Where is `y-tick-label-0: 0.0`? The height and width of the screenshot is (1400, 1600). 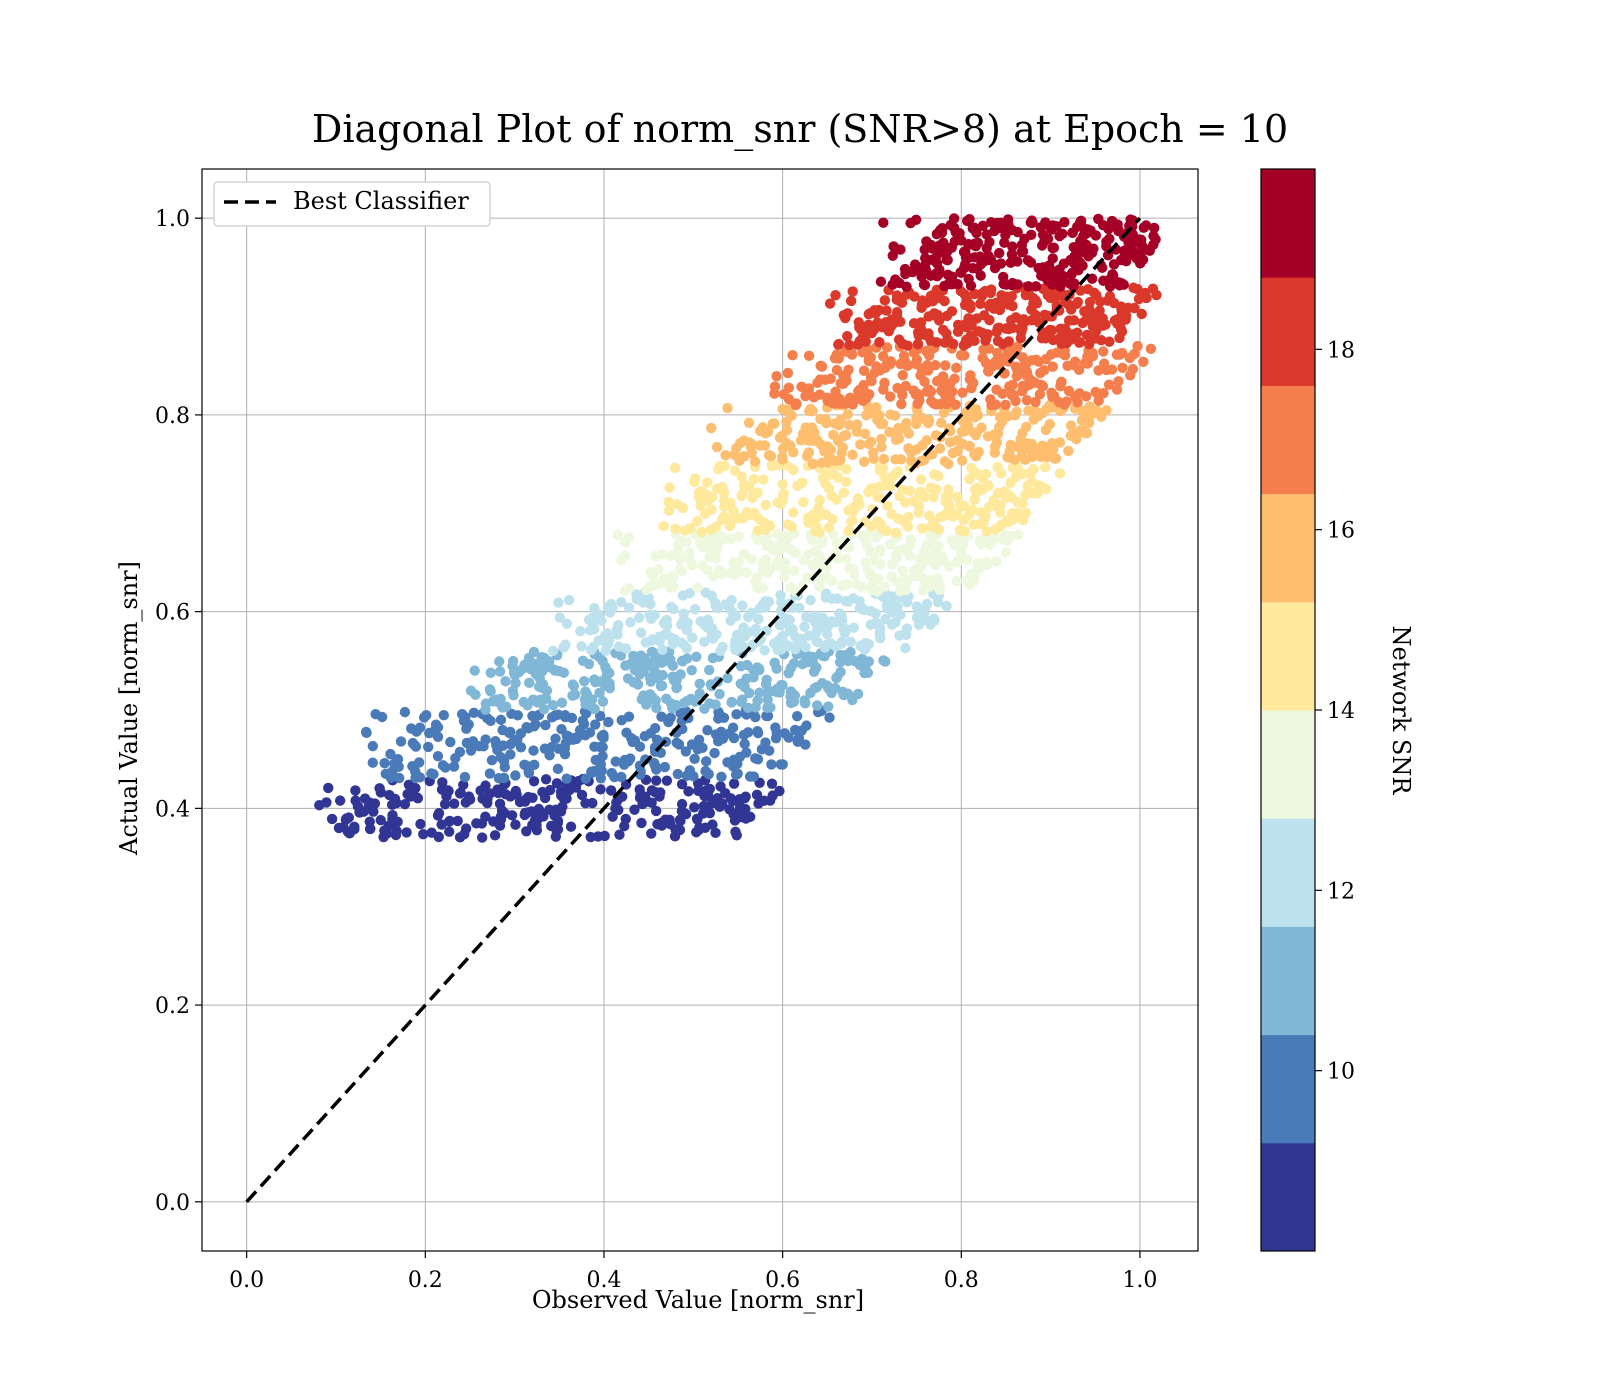 y-tick-label-0: 0.0 is located at coordinates (172, 1203).